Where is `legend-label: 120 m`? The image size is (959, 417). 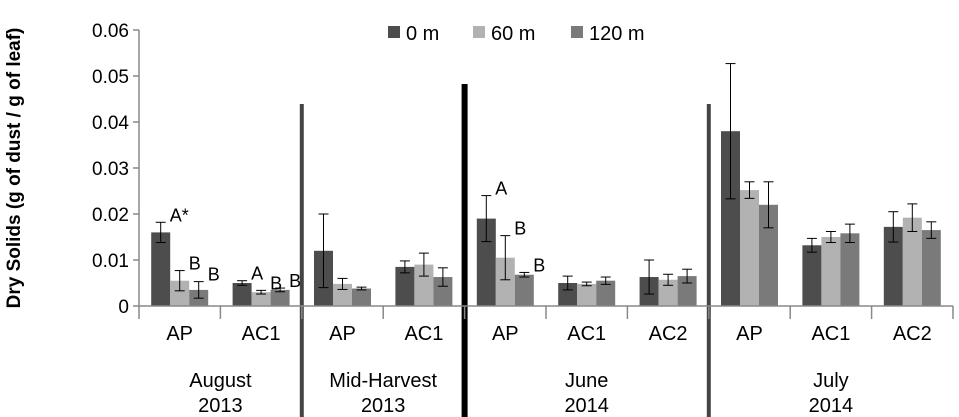 legend-label: 120 m is located at coordinates (617, 34).